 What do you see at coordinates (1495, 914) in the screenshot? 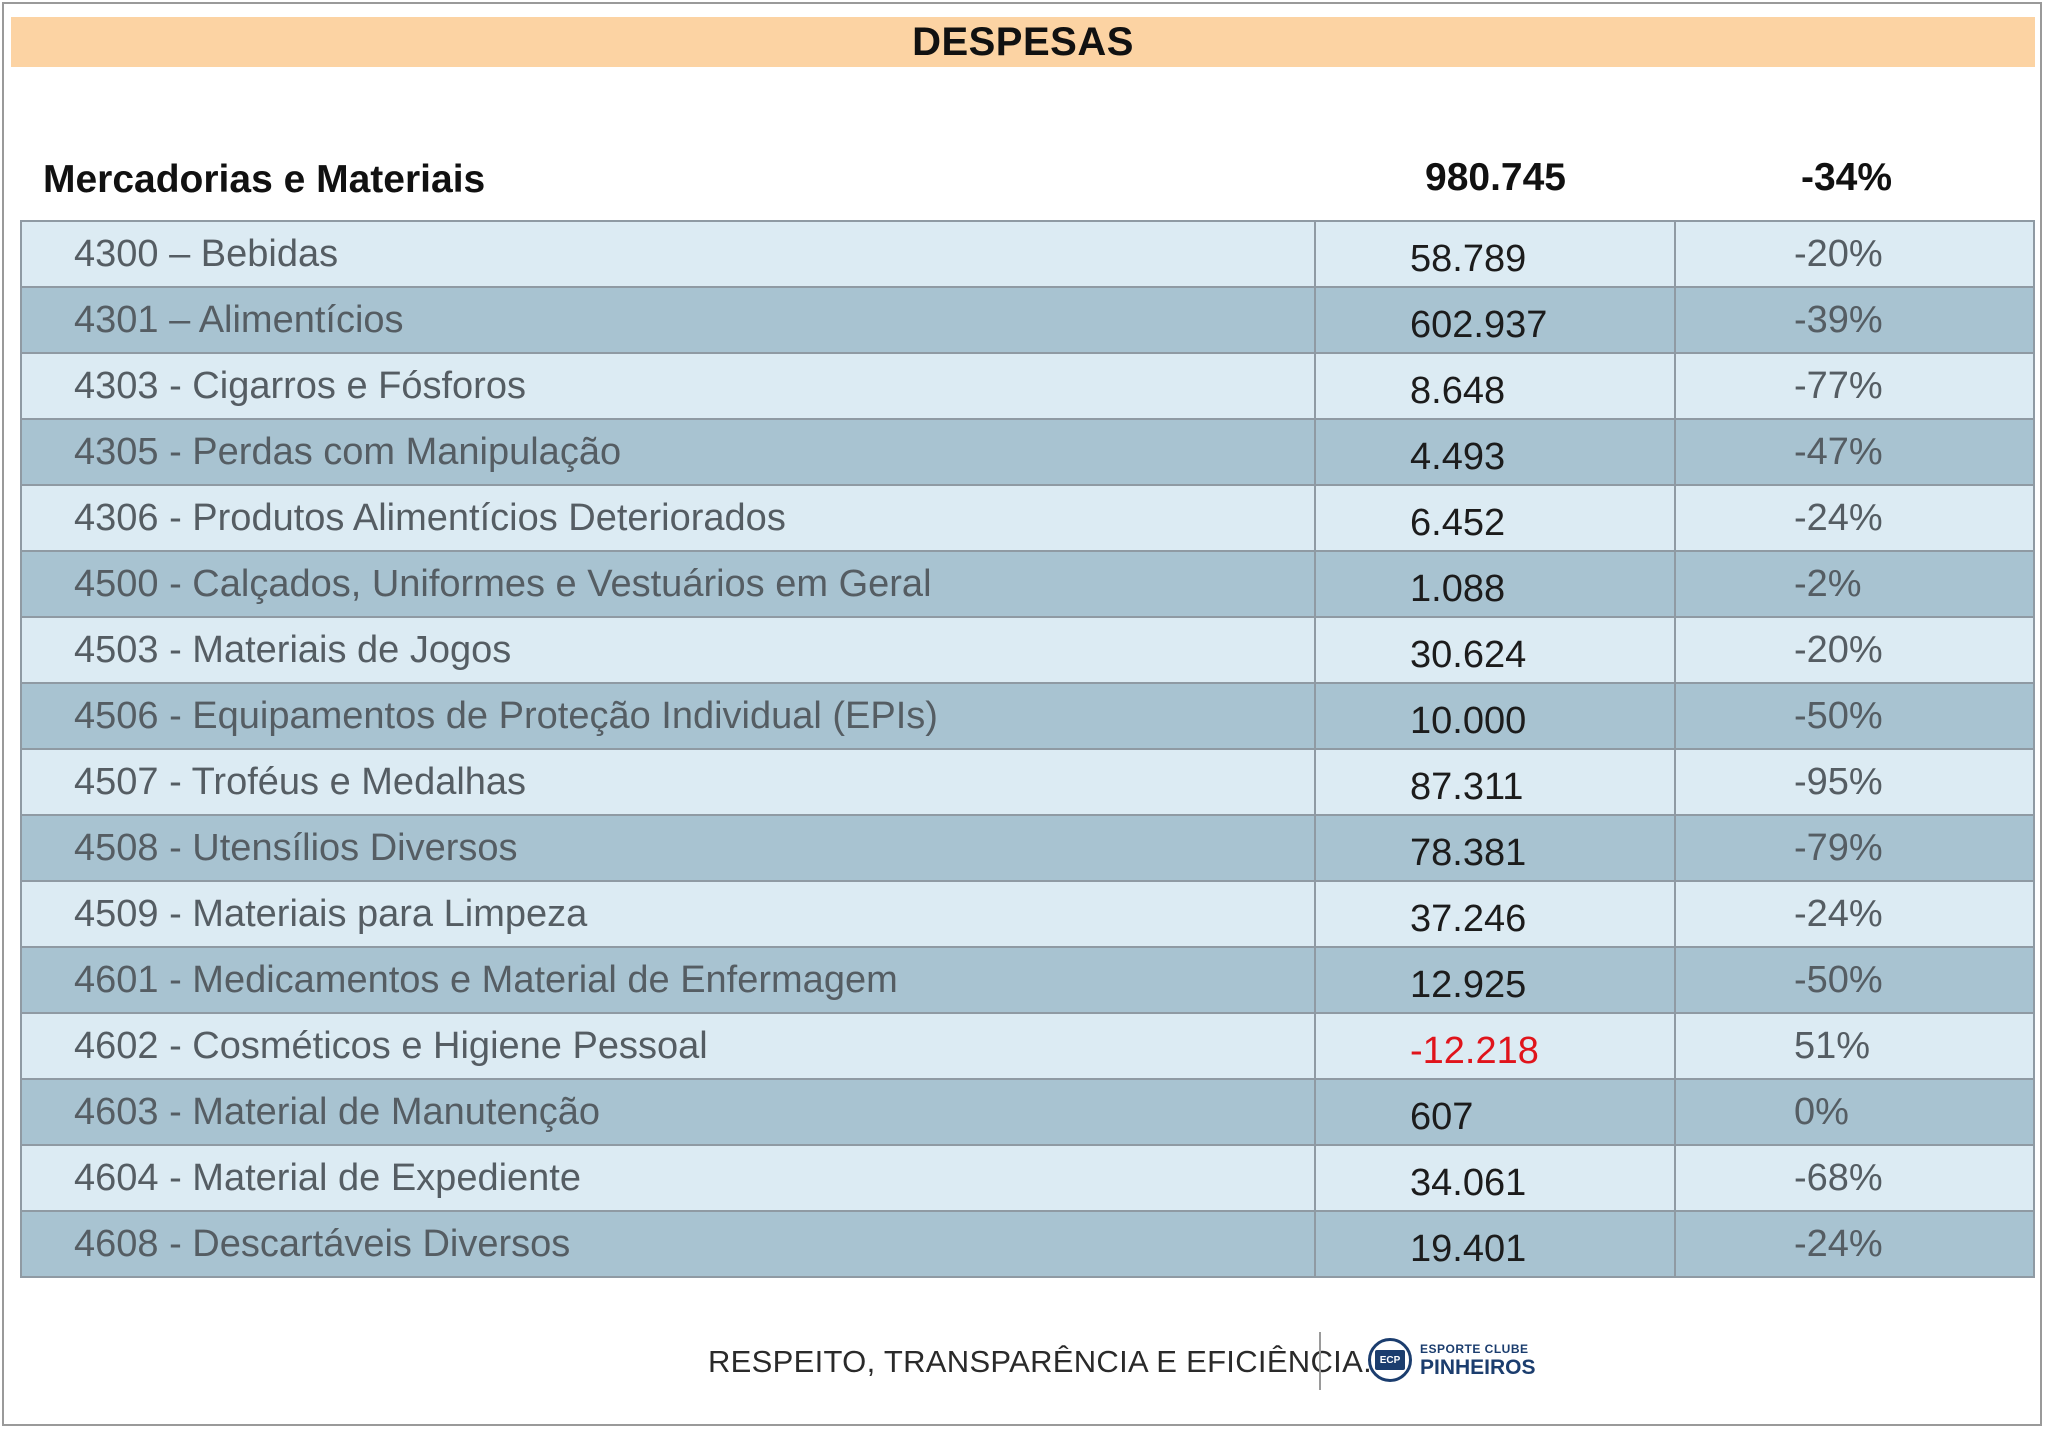
I see `row-value: 37.246` at bounding box center [1495, 914].